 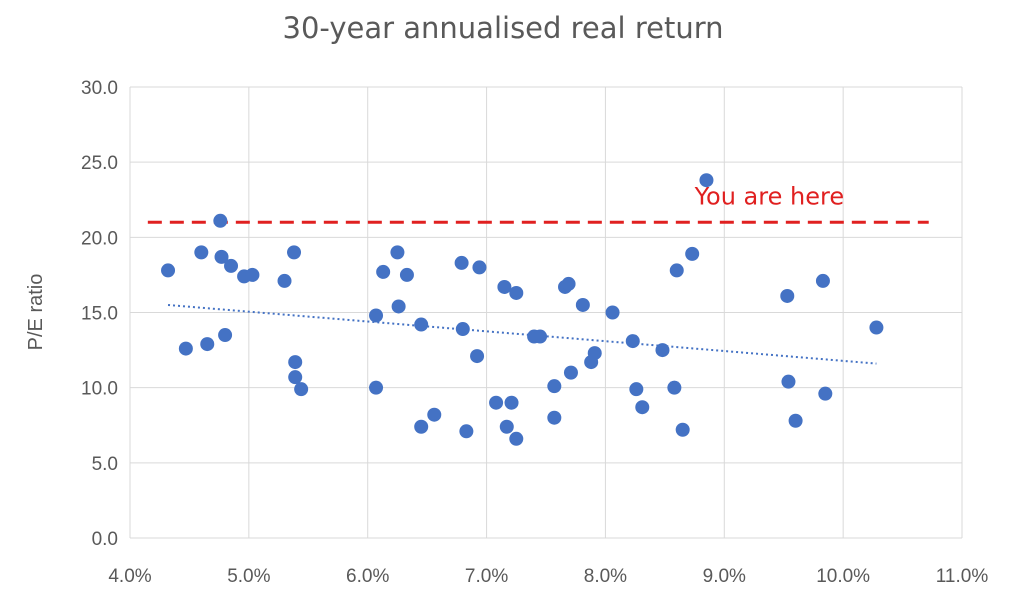 I want to click on y-tick-label: 20.0, so click(x=99, y=238).